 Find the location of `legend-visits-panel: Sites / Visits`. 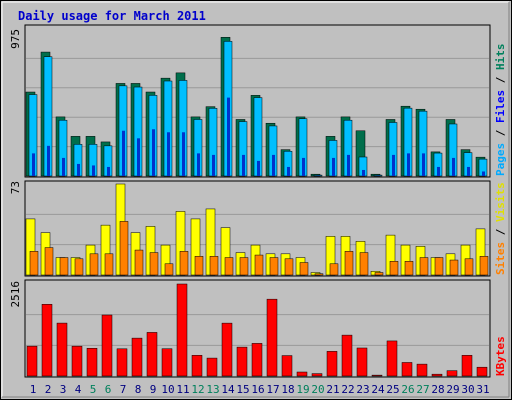

legend-visits-panel: Sites / Visits is located at coordinates (500, 228).